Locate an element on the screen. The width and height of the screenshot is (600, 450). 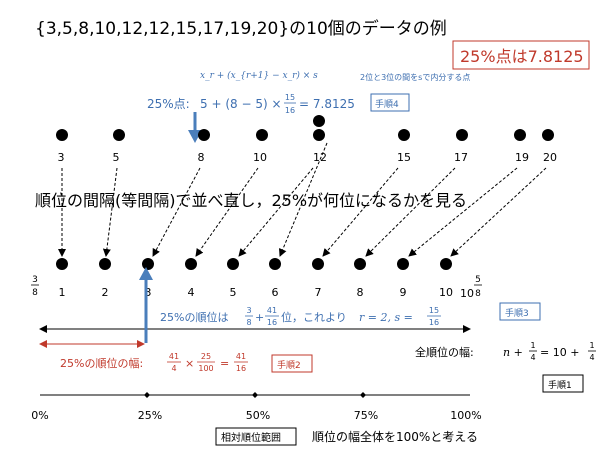
rank25-suffix: 位，これより is located at coordinates (314, 317).